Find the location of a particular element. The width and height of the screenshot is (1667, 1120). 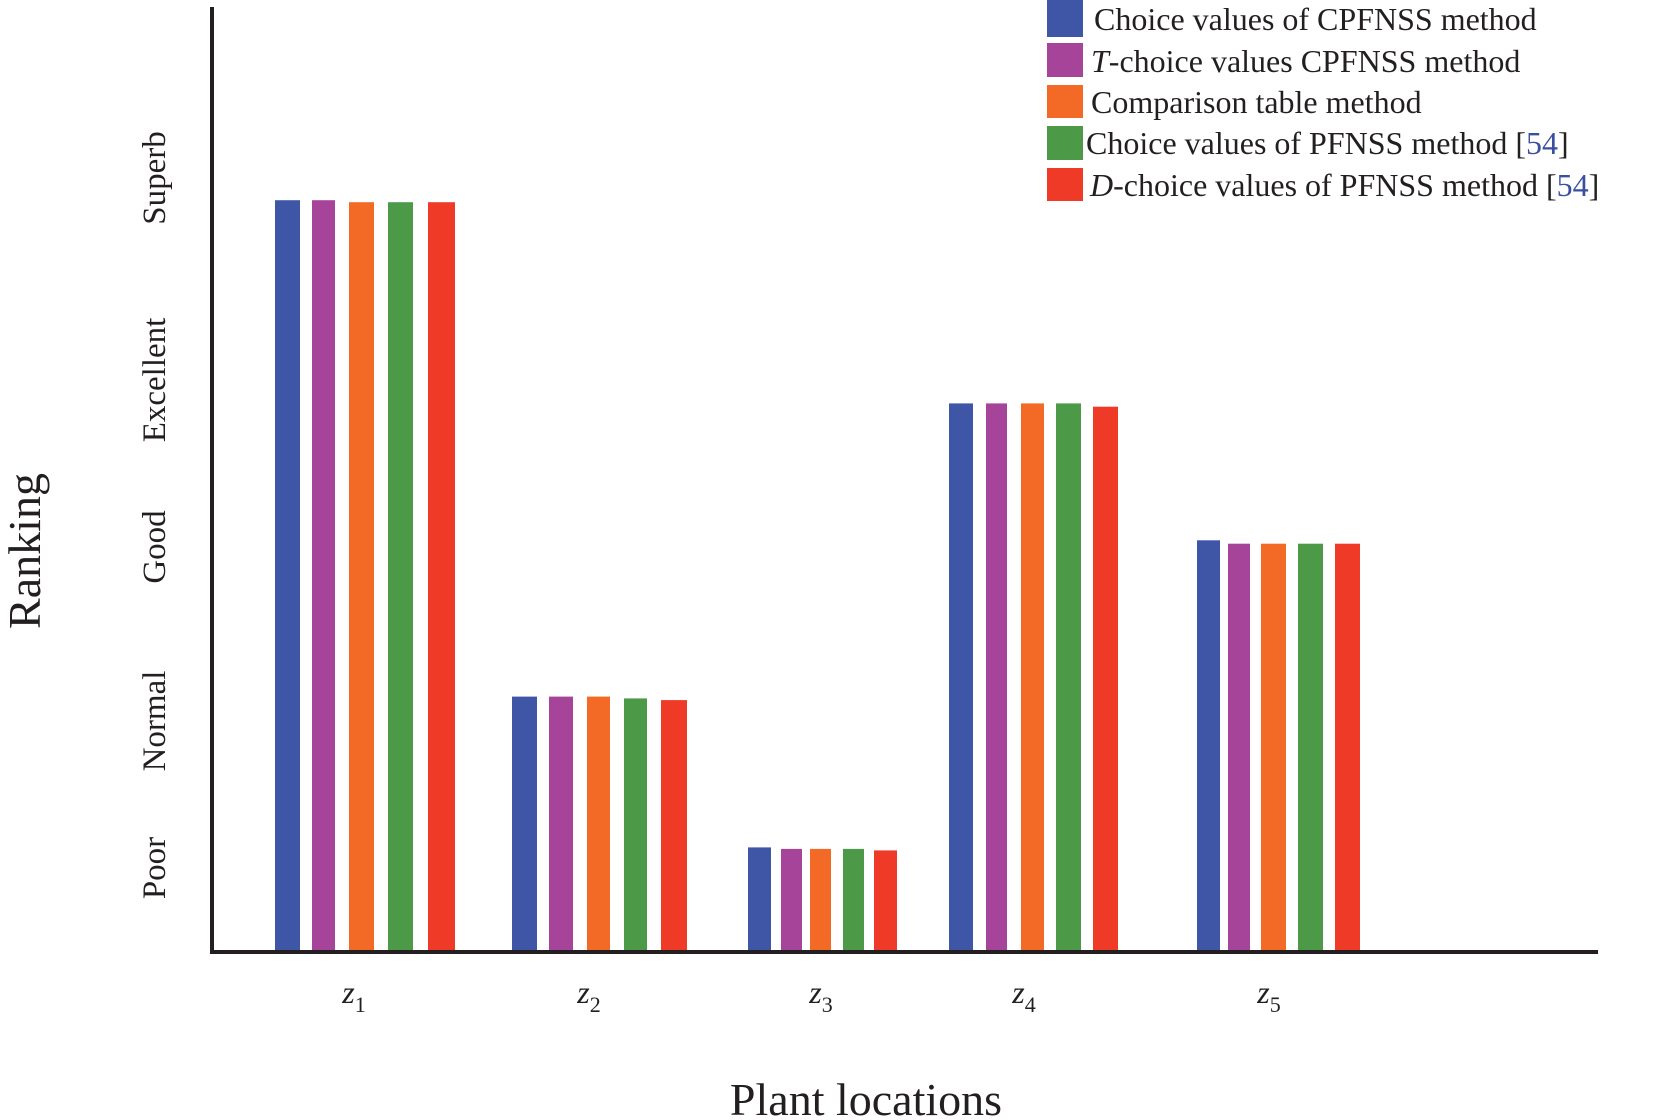

y-tick-label-normal: Normal is located at coordinates (155, 721).